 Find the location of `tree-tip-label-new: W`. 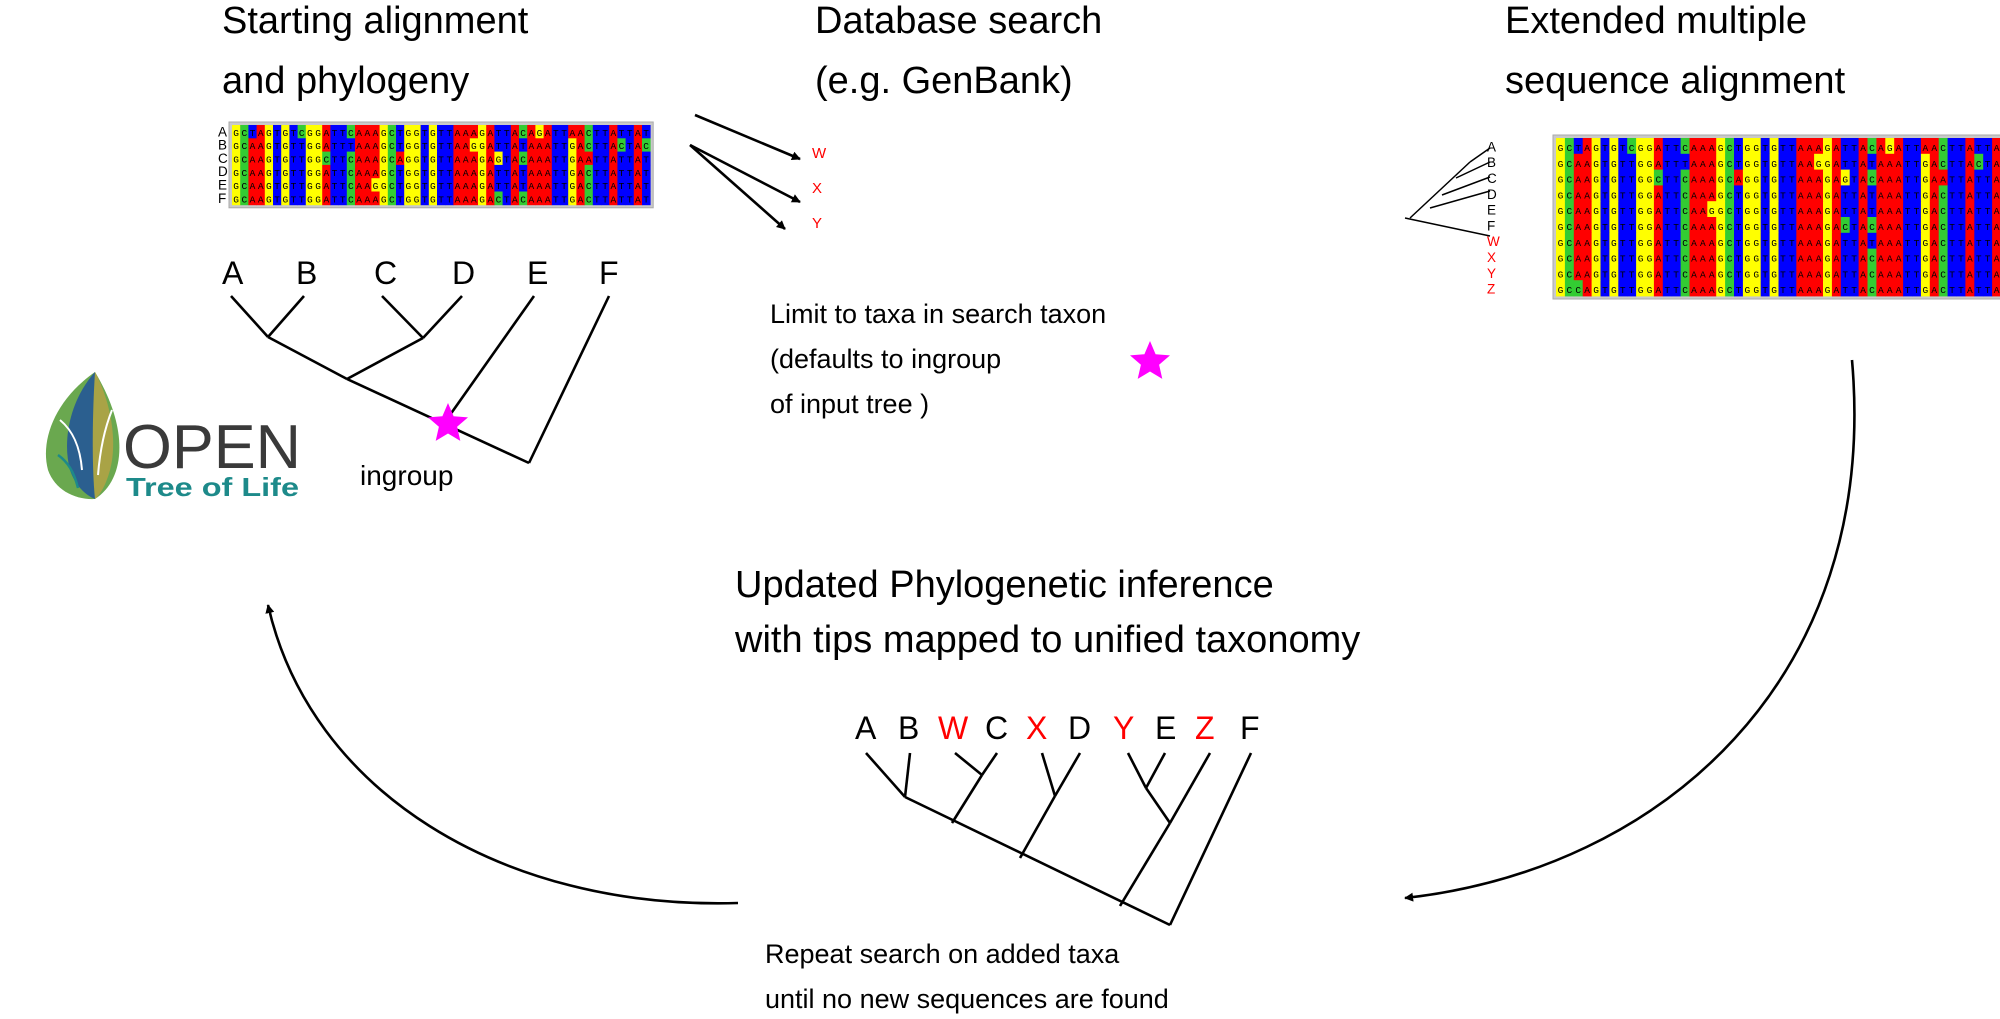

tree-tip-label-new: W is located at coordinates (953, 728).